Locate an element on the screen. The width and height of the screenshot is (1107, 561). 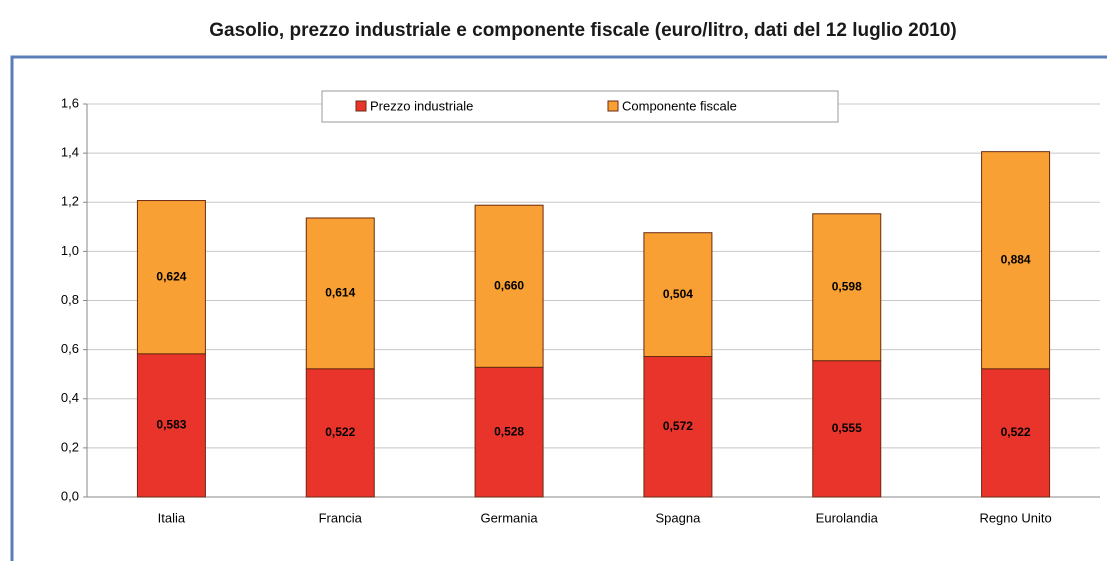
value-label: 0,598 is located at coordinates (847, 286).